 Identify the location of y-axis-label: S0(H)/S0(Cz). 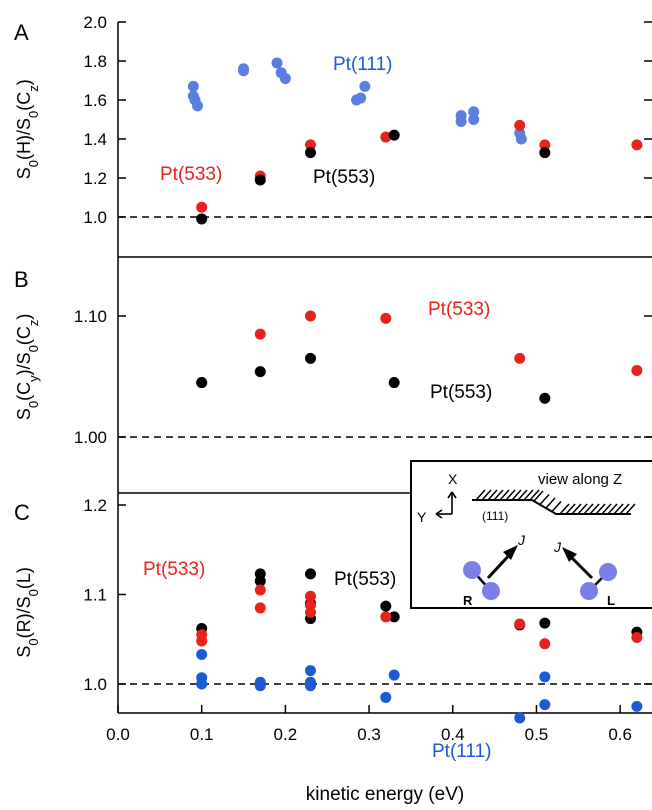
(27, 129).